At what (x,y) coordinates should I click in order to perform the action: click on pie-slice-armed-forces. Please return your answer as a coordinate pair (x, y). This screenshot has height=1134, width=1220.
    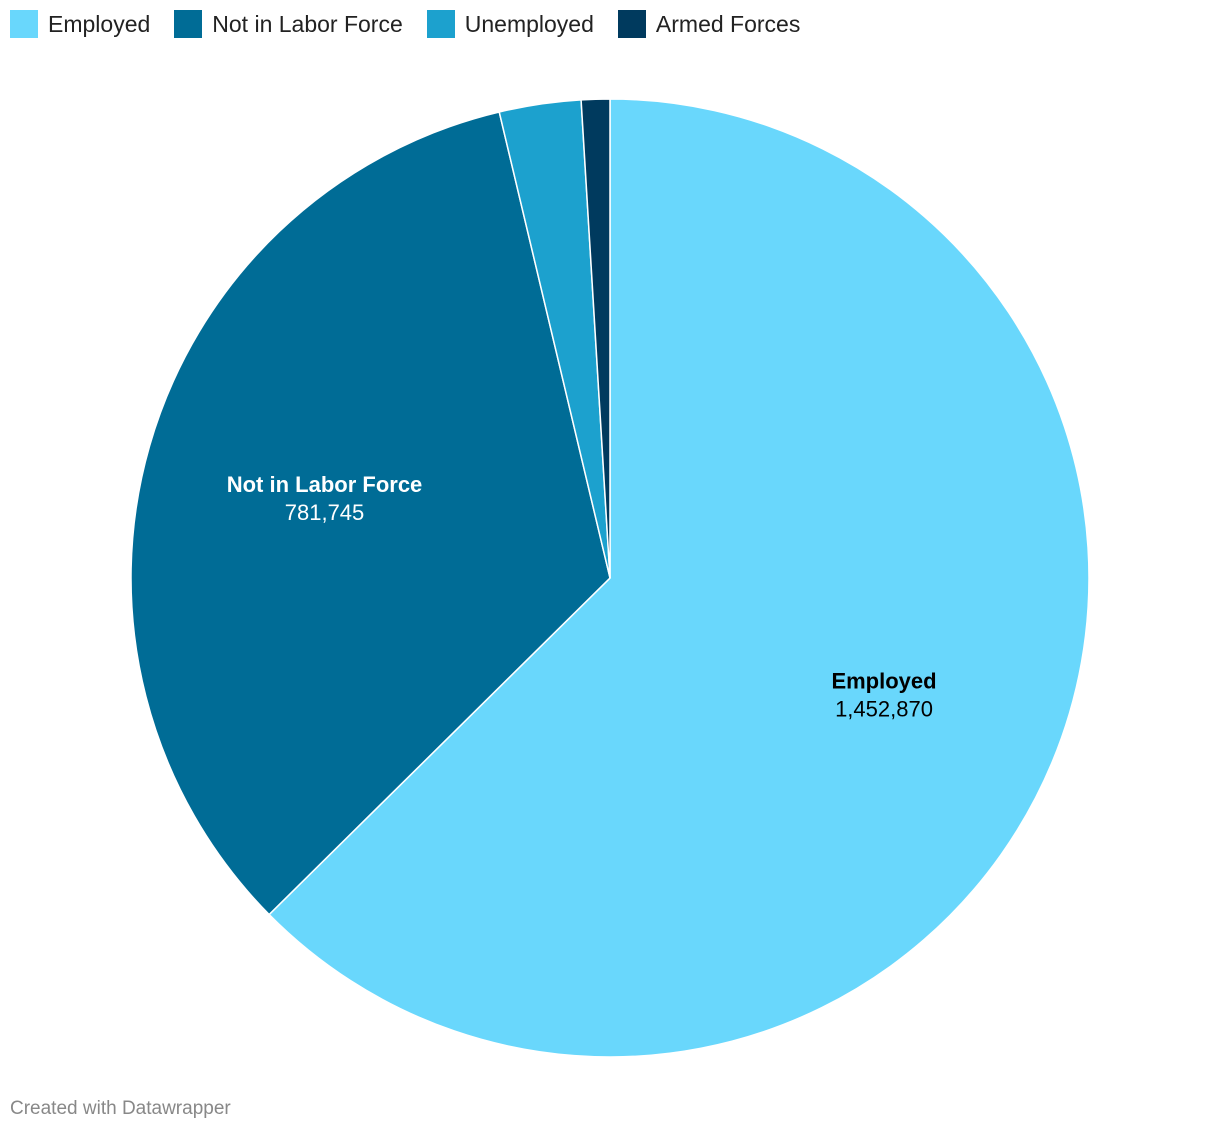
    Looking at the image, I should click on (595, 338).